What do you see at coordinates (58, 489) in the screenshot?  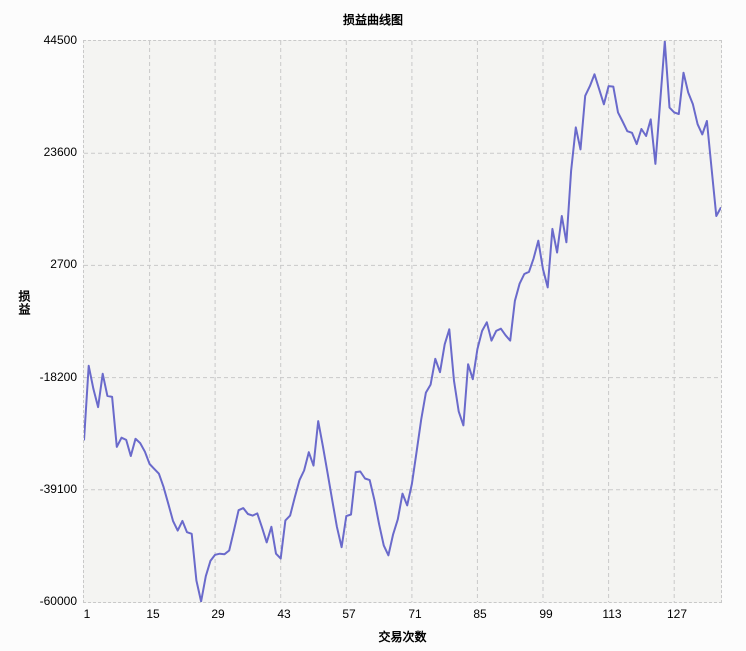 I see `y-tick-label: -39100` at bounding box center [58, 489].